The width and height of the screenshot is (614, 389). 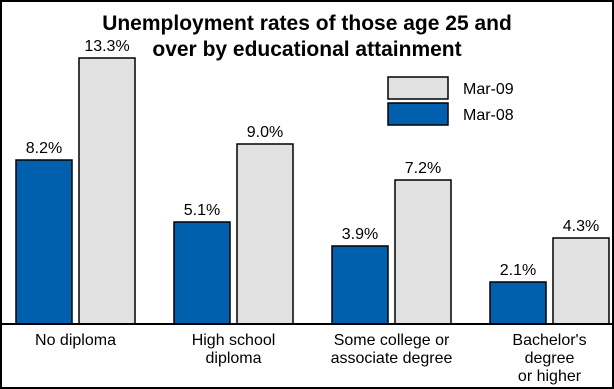 I want to click on category-label-2-0: Some college or, so click(x=392, y=340).